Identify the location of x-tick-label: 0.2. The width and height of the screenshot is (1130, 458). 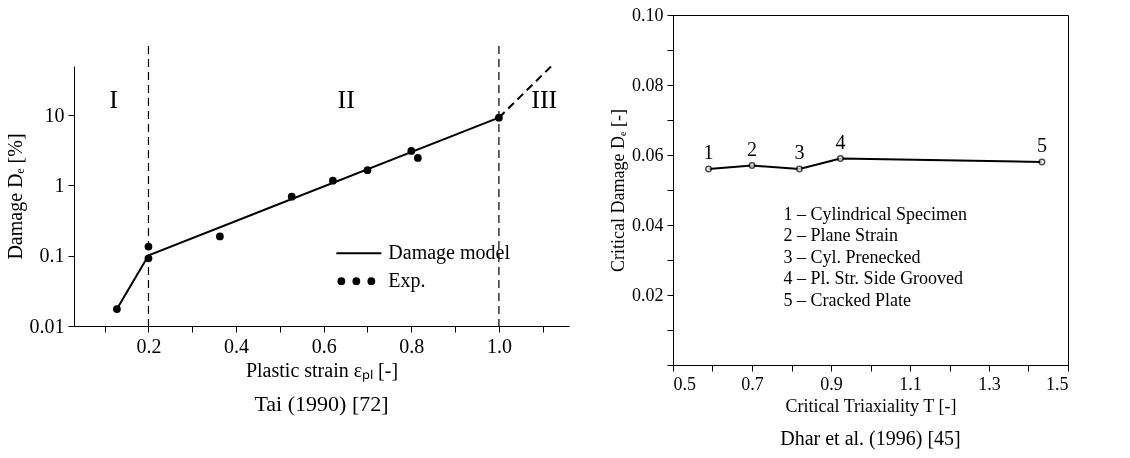
(149, 345).